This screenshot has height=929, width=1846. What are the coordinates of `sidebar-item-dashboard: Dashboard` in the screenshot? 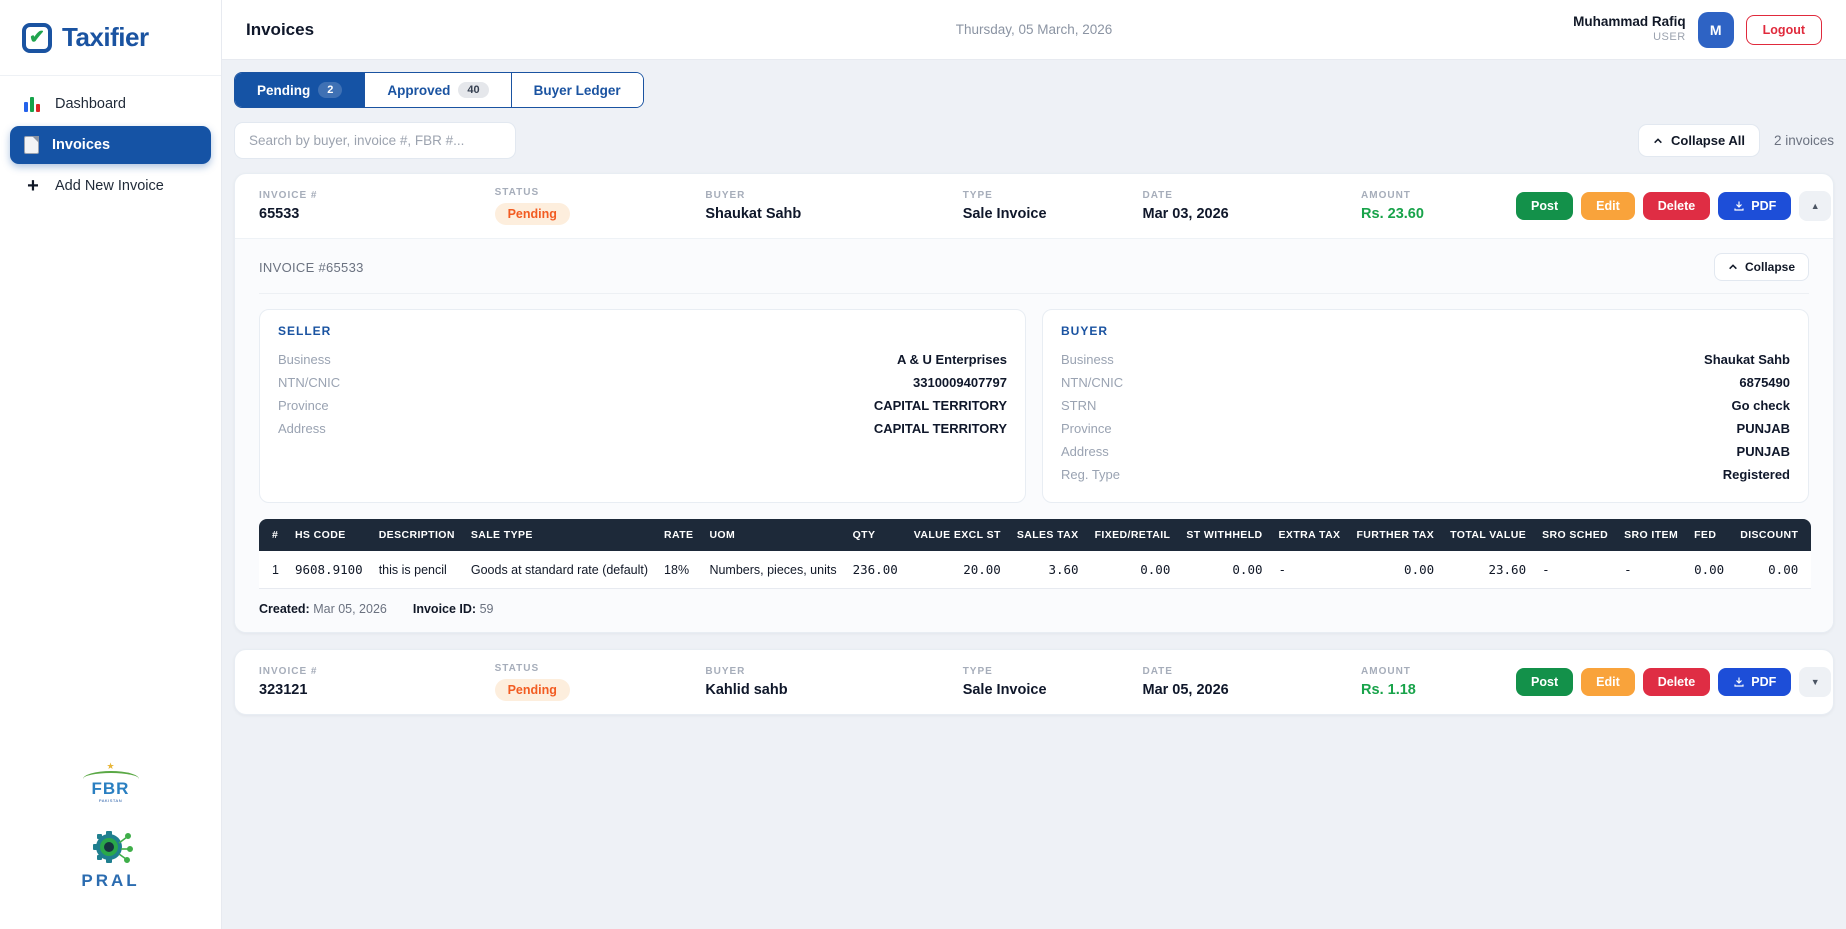 It's located at (110, 104).